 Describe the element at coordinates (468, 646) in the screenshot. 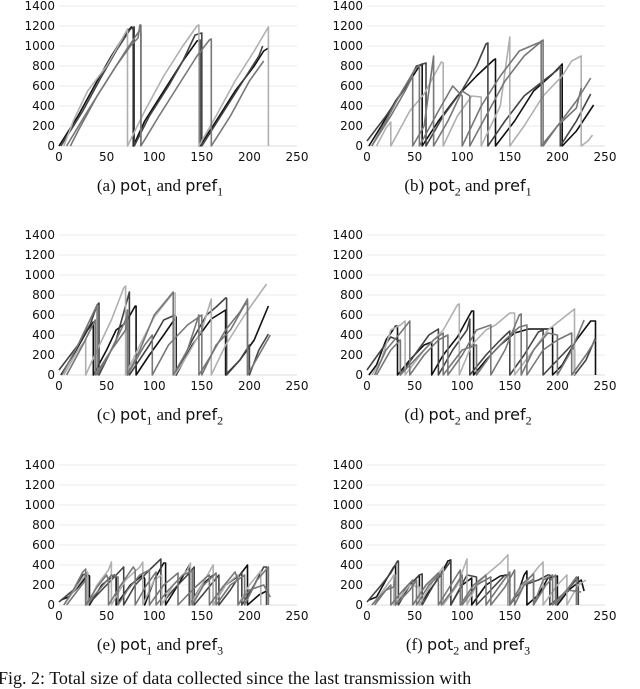

I see `subplot-caption: (f) pot2 and pref3` at that location.